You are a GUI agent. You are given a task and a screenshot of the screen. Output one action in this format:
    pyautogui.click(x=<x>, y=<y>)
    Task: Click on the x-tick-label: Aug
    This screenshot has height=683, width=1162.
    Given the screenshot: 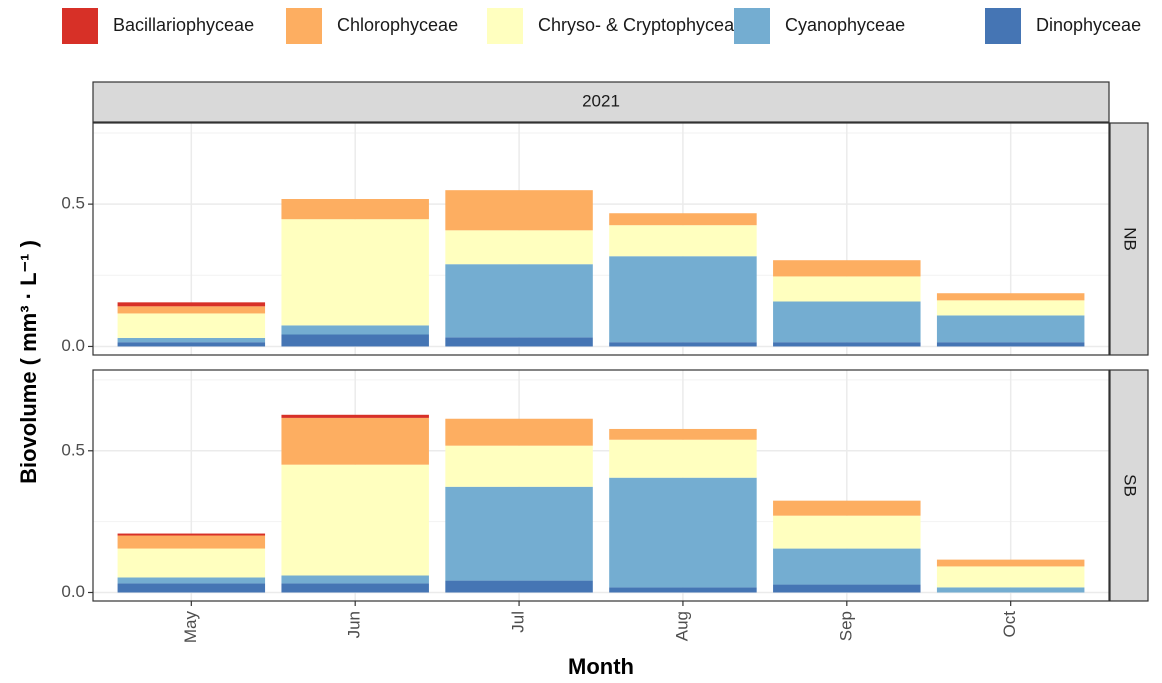 What is the action you would take?
    pyautogui.click(x=681, y=626)
    